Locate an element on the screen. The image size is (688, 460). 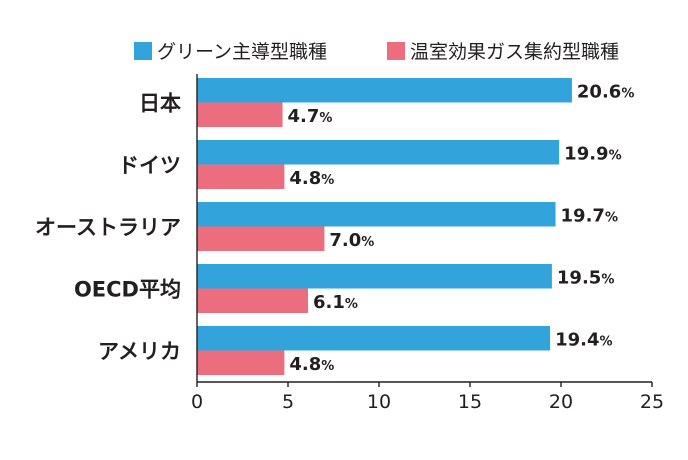
category-label-5: アメリカ is located at coordinates (139, 352).